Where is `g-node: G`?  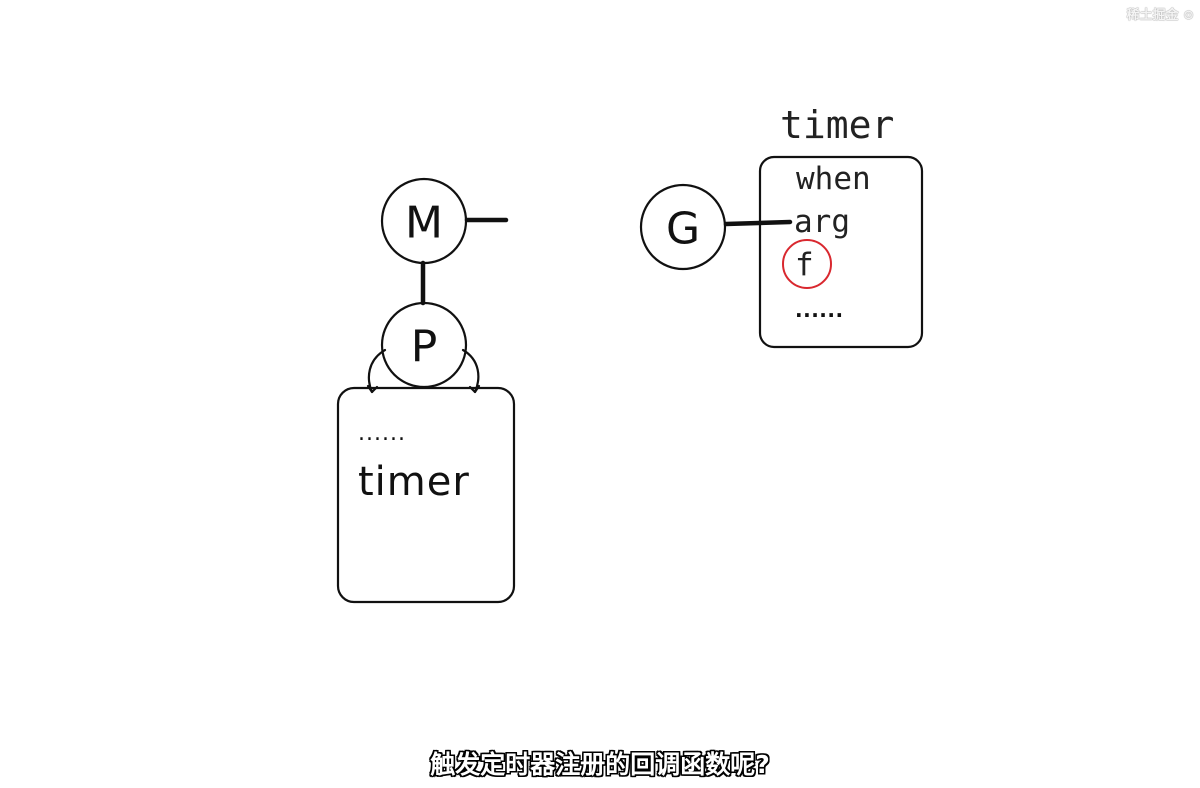
g-node: G is located at coordinates (683, 227).